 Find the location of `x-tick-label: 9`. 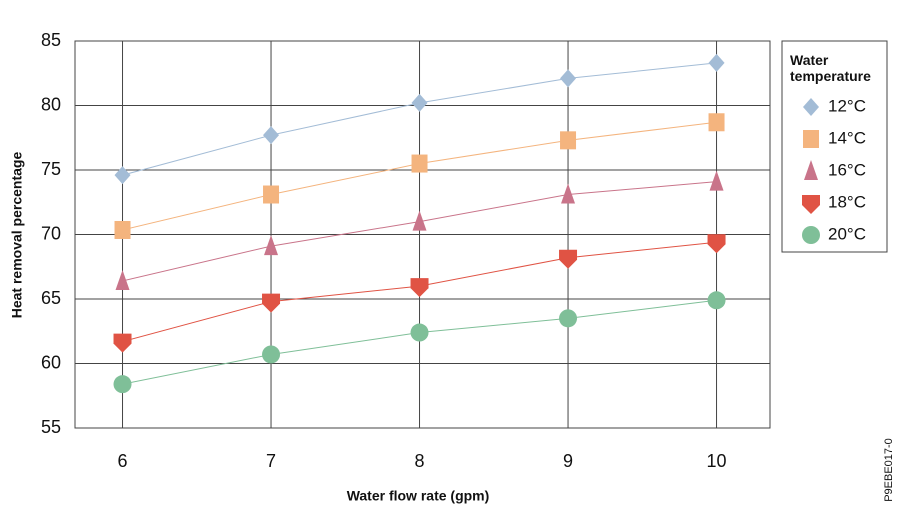

x-tick-label: 9 is located at coordinates (568, 461).